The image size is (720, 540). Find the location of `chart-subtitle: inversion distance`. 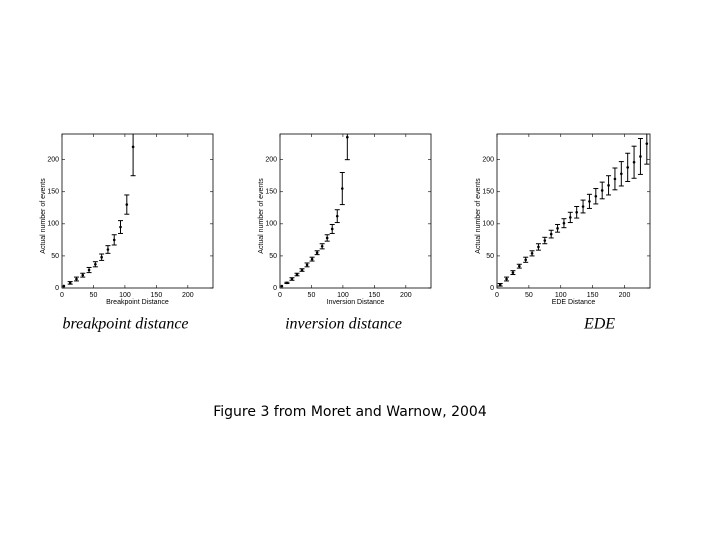

chart-subtitle: inversion distance is located at coordinates (343, 324).